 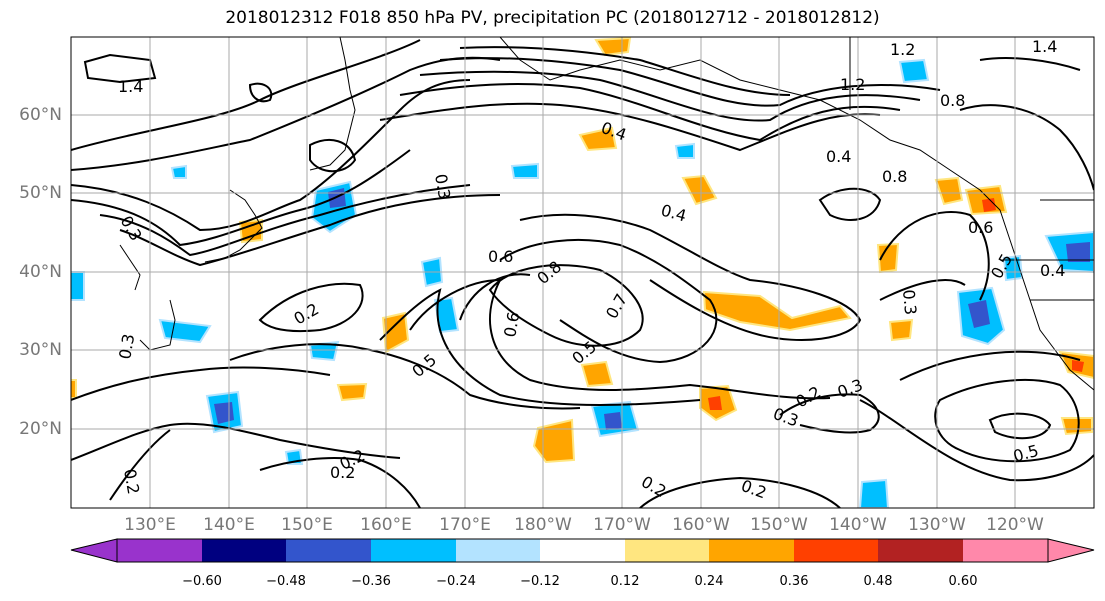 I want to click on lon-label: 150°W, so click(x=779, y=525).